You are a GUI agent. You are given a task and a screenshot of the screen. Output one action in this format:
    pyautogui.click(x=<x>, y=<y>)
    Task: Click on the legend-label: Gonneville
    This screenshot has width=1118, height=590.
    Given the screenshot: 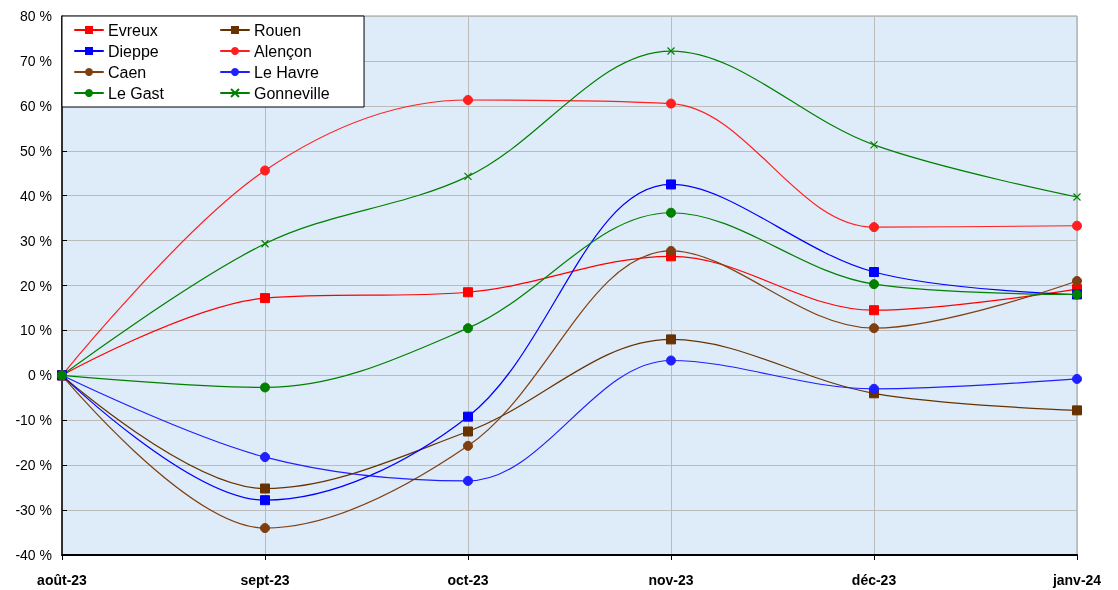 What is the action you would take?
    pyautogui.click(x=292, y=93)
    